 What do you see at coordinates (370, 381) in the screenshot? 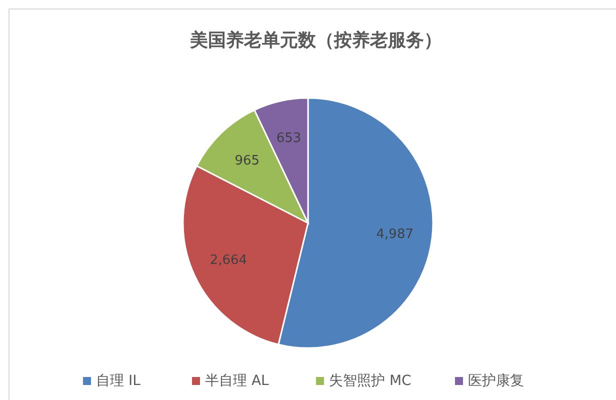
I see `legend-label: 失智照护 MC` at bounding box center [370, 381].